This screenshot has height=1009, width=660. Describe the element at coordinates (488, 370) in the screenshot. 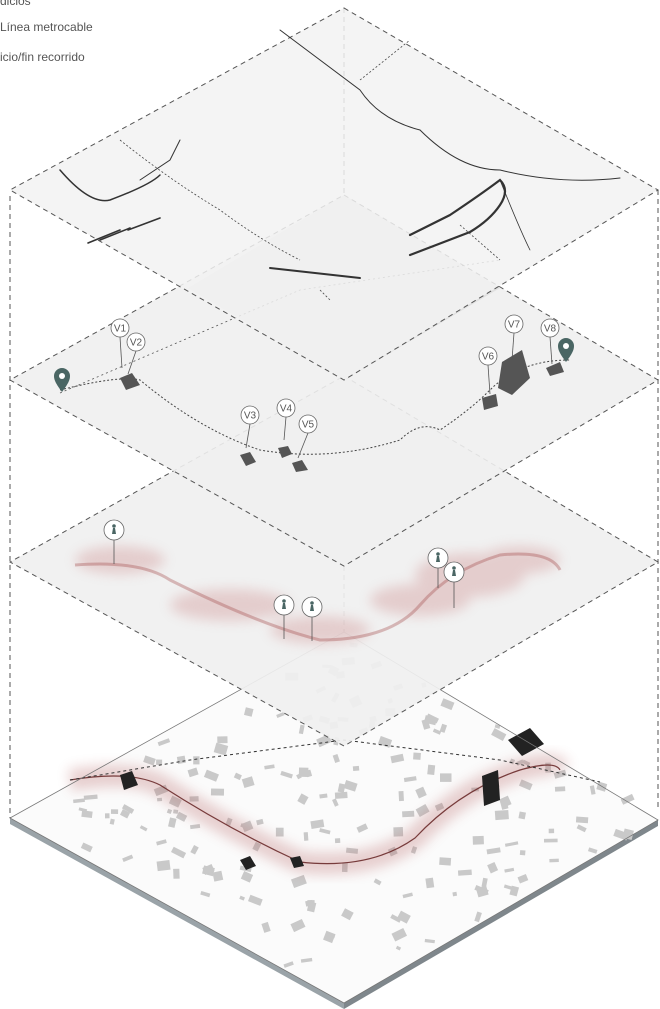

I see `view-marker-v6: V6` at that location.